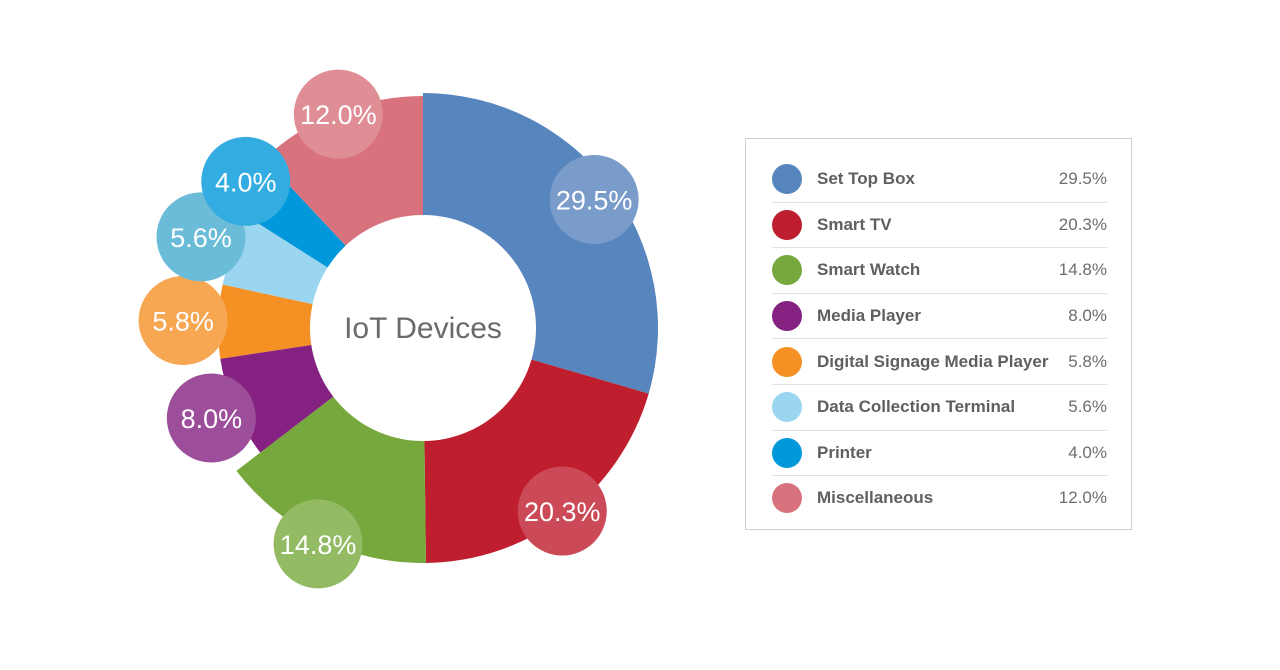 The height and width of the screenshot is (670, 1280). I want to click on legend-item-media-player: Media Player 8.0%, so click(939, 317).